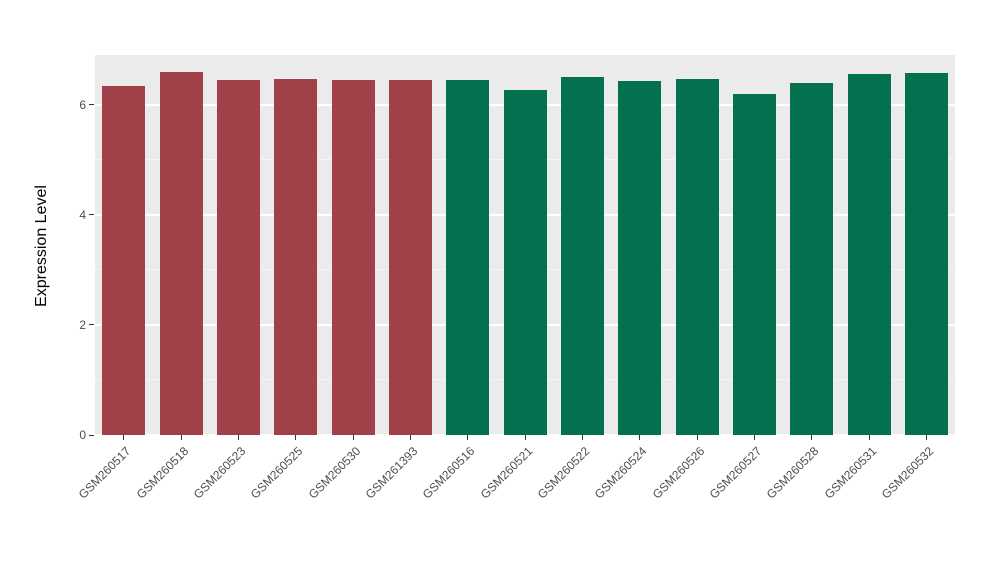 The image size is (1000, 580). Describe the element at coordinates (850, 473) in the screenshot. I see `x-tick-label-GSM260531: GSM260531` at that location.